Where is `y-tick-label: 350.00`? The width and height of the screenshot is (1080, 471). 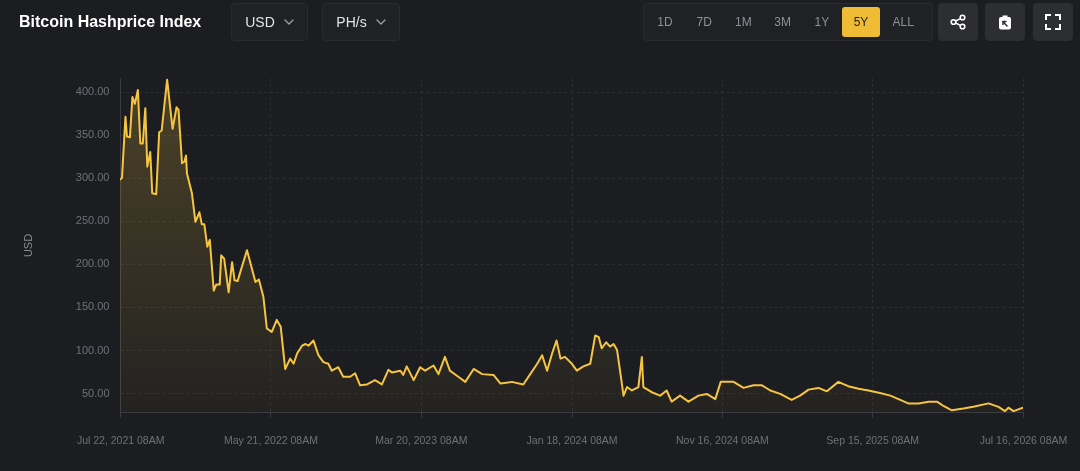
y-tick-label: 350.00 is located at coordinates (92, 134).